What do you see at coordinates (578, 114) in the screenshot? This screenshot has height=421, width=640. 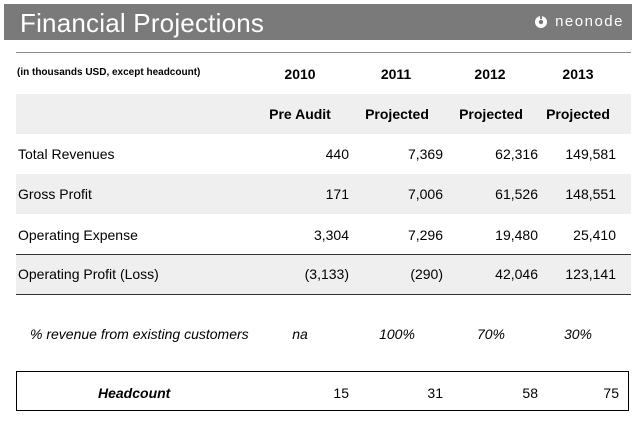 I see `status-2013: Projected` at bounding box center [578, 114].